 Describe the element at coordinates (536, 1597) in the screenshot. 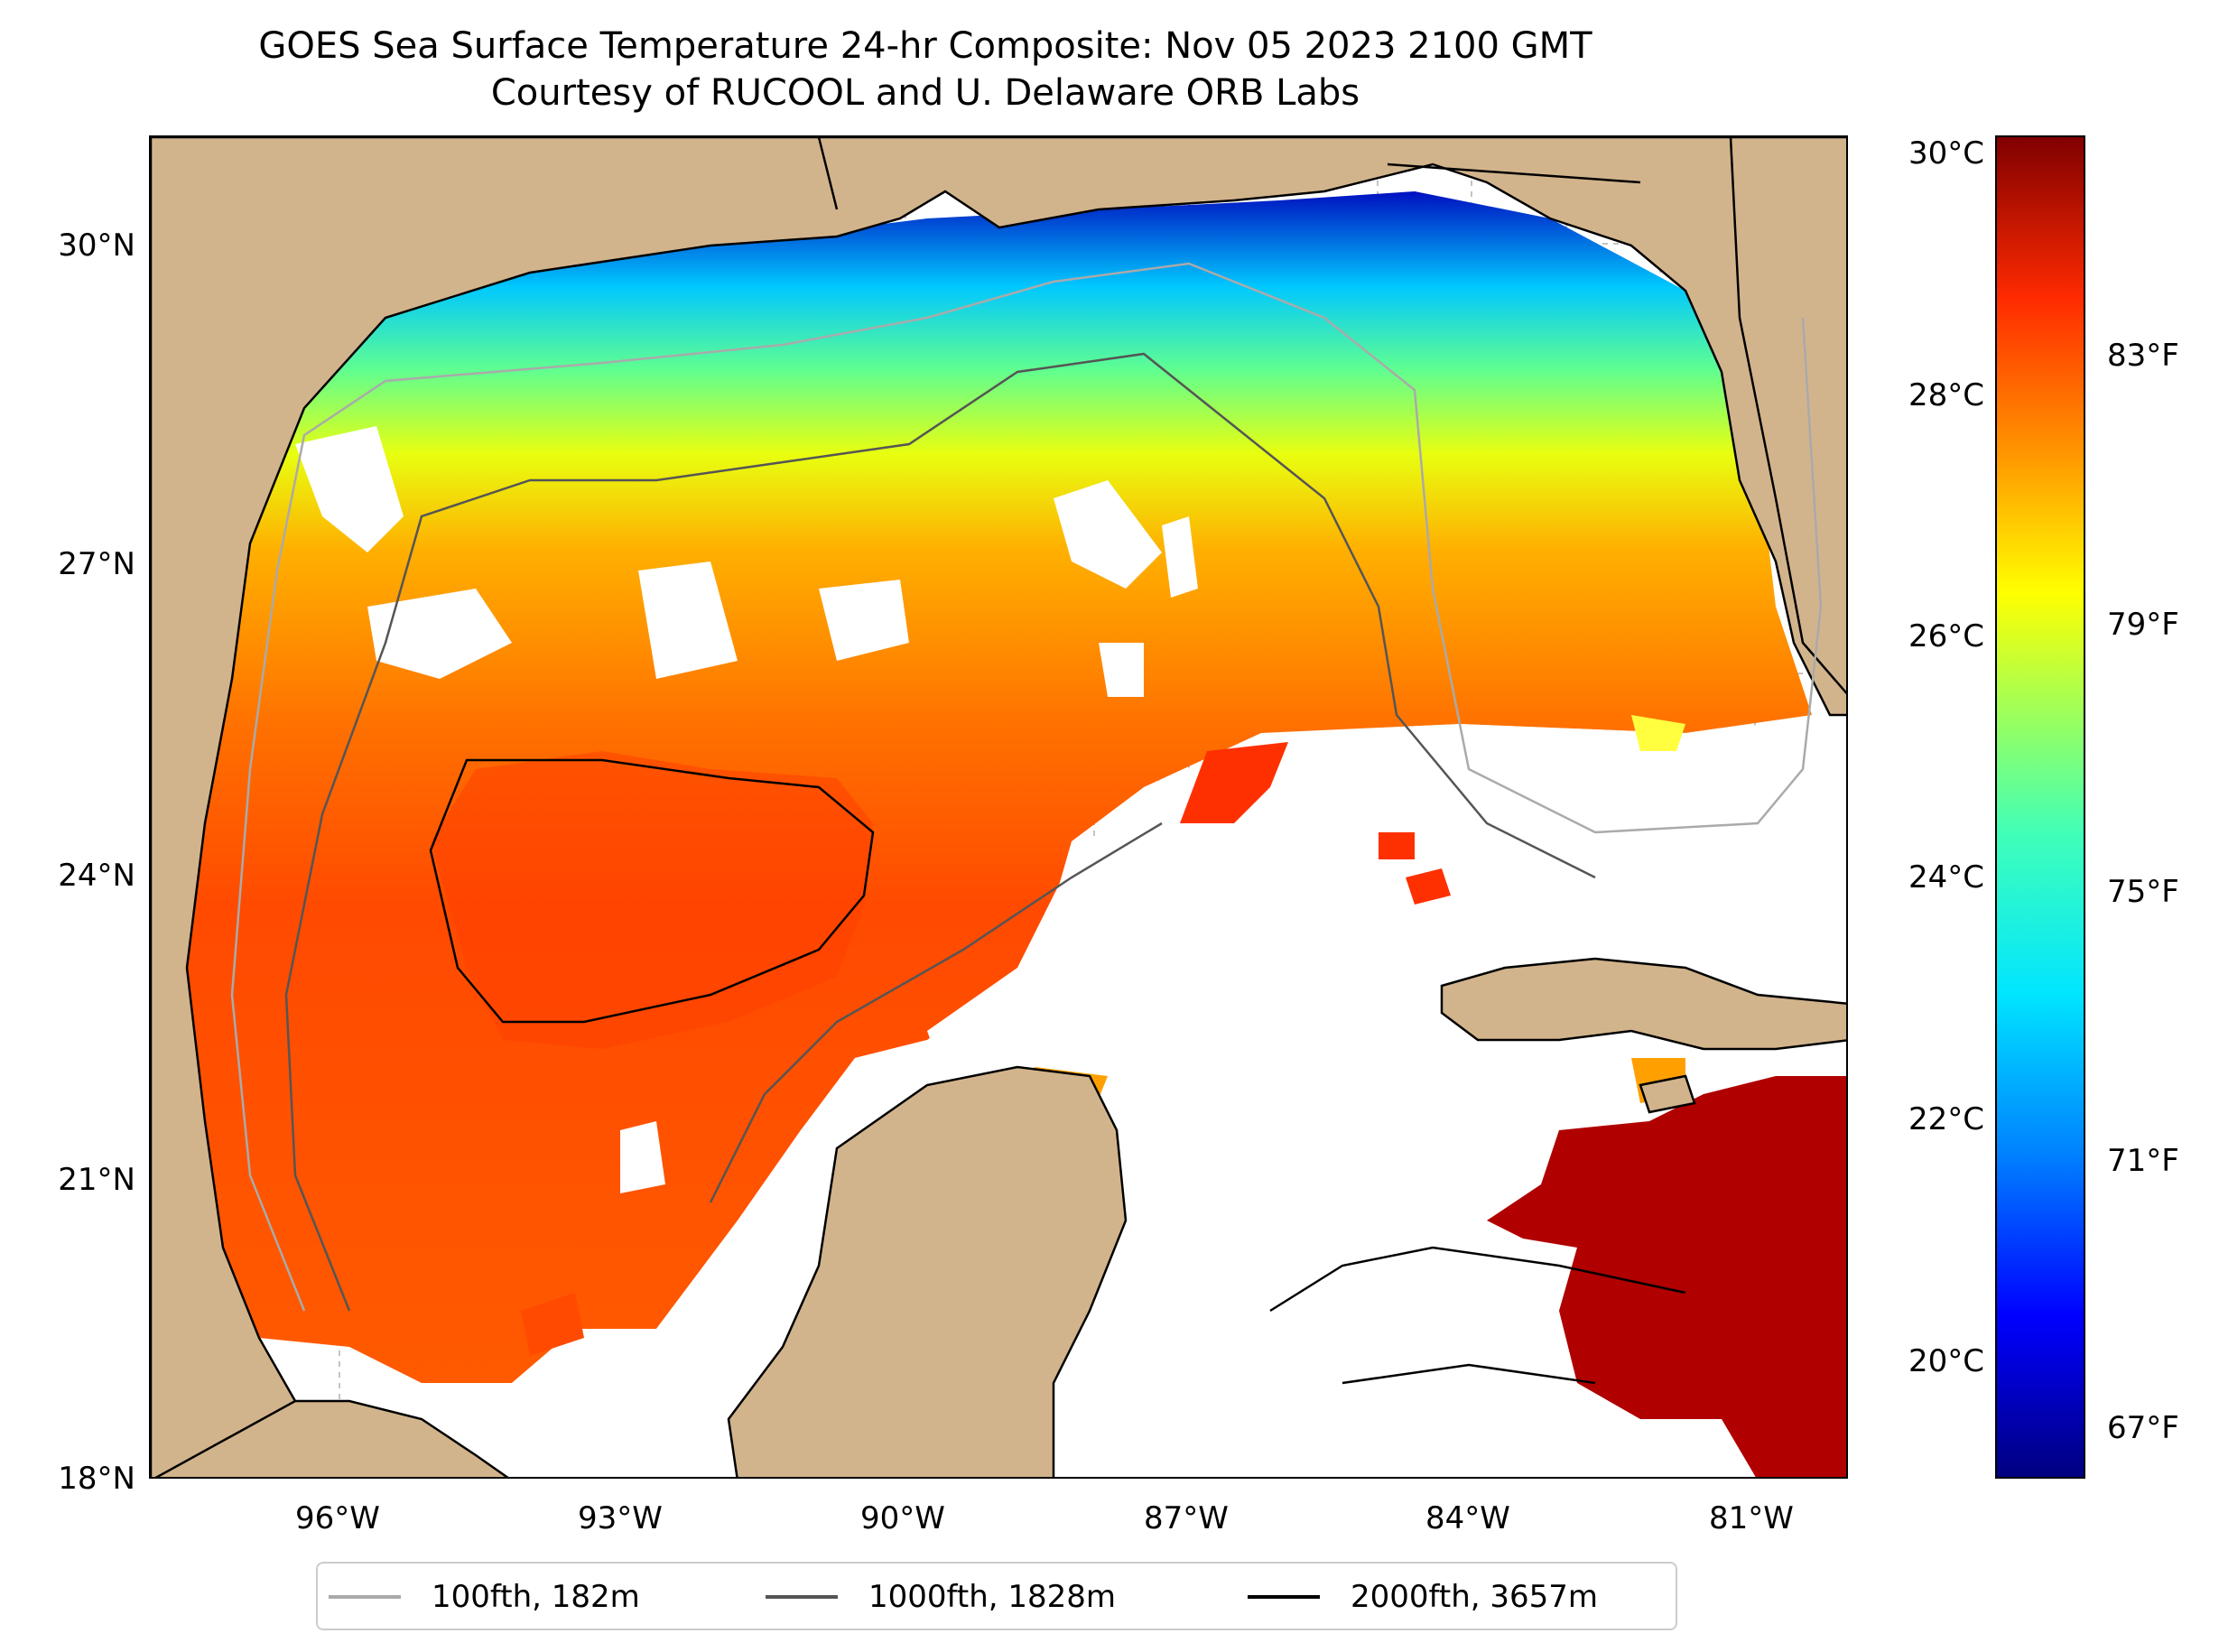

I see `legend-label-100fth: 100fth, 182m` at that location.